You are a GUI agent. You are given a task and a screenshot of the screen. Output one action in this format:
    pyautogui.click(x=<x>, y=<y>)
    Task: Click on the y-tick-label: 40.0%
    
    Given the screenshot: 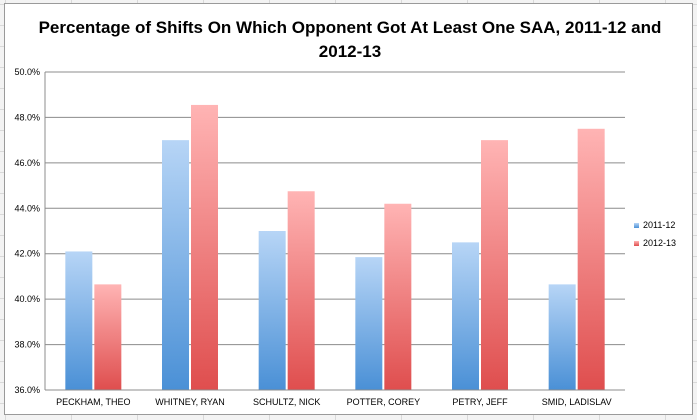 What is the action you would take?
    pyautogui.click(x=27, y=299)
    